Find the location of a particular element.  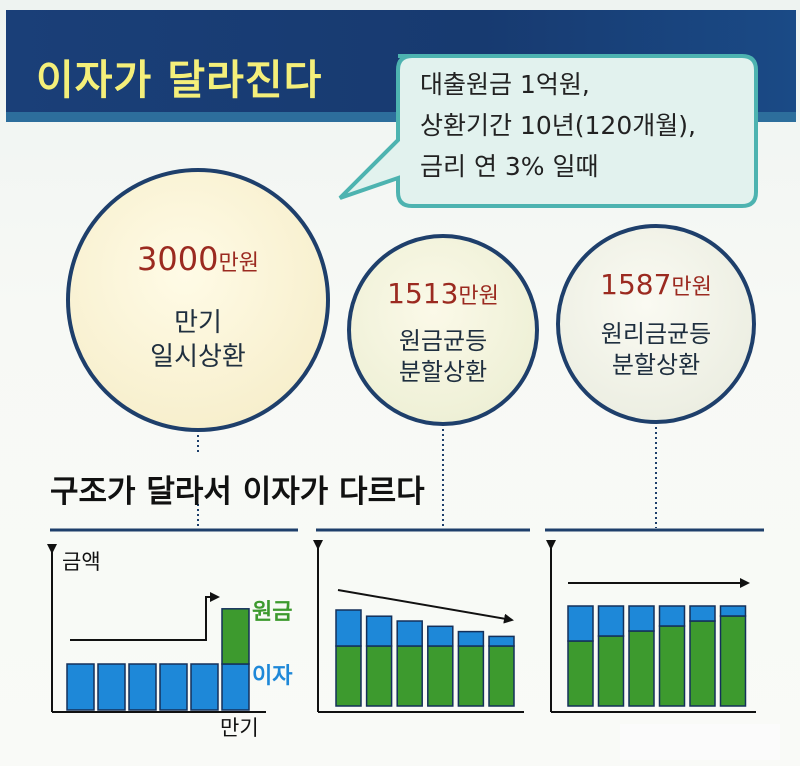

chart2-bar-5-principal is located at coordinates (471, 676).